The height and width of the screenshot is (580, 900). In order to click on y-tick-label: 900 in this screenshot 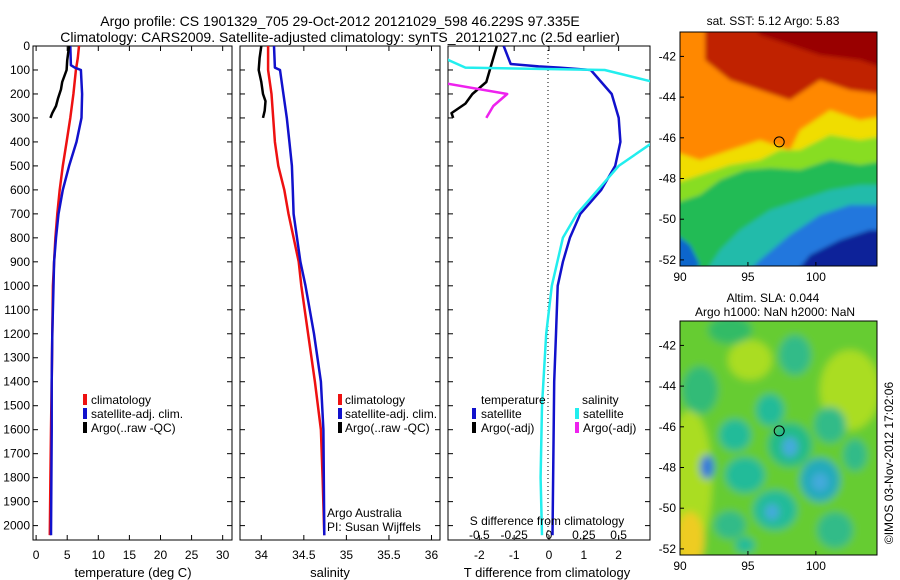, I will do `click(20, 262)`.